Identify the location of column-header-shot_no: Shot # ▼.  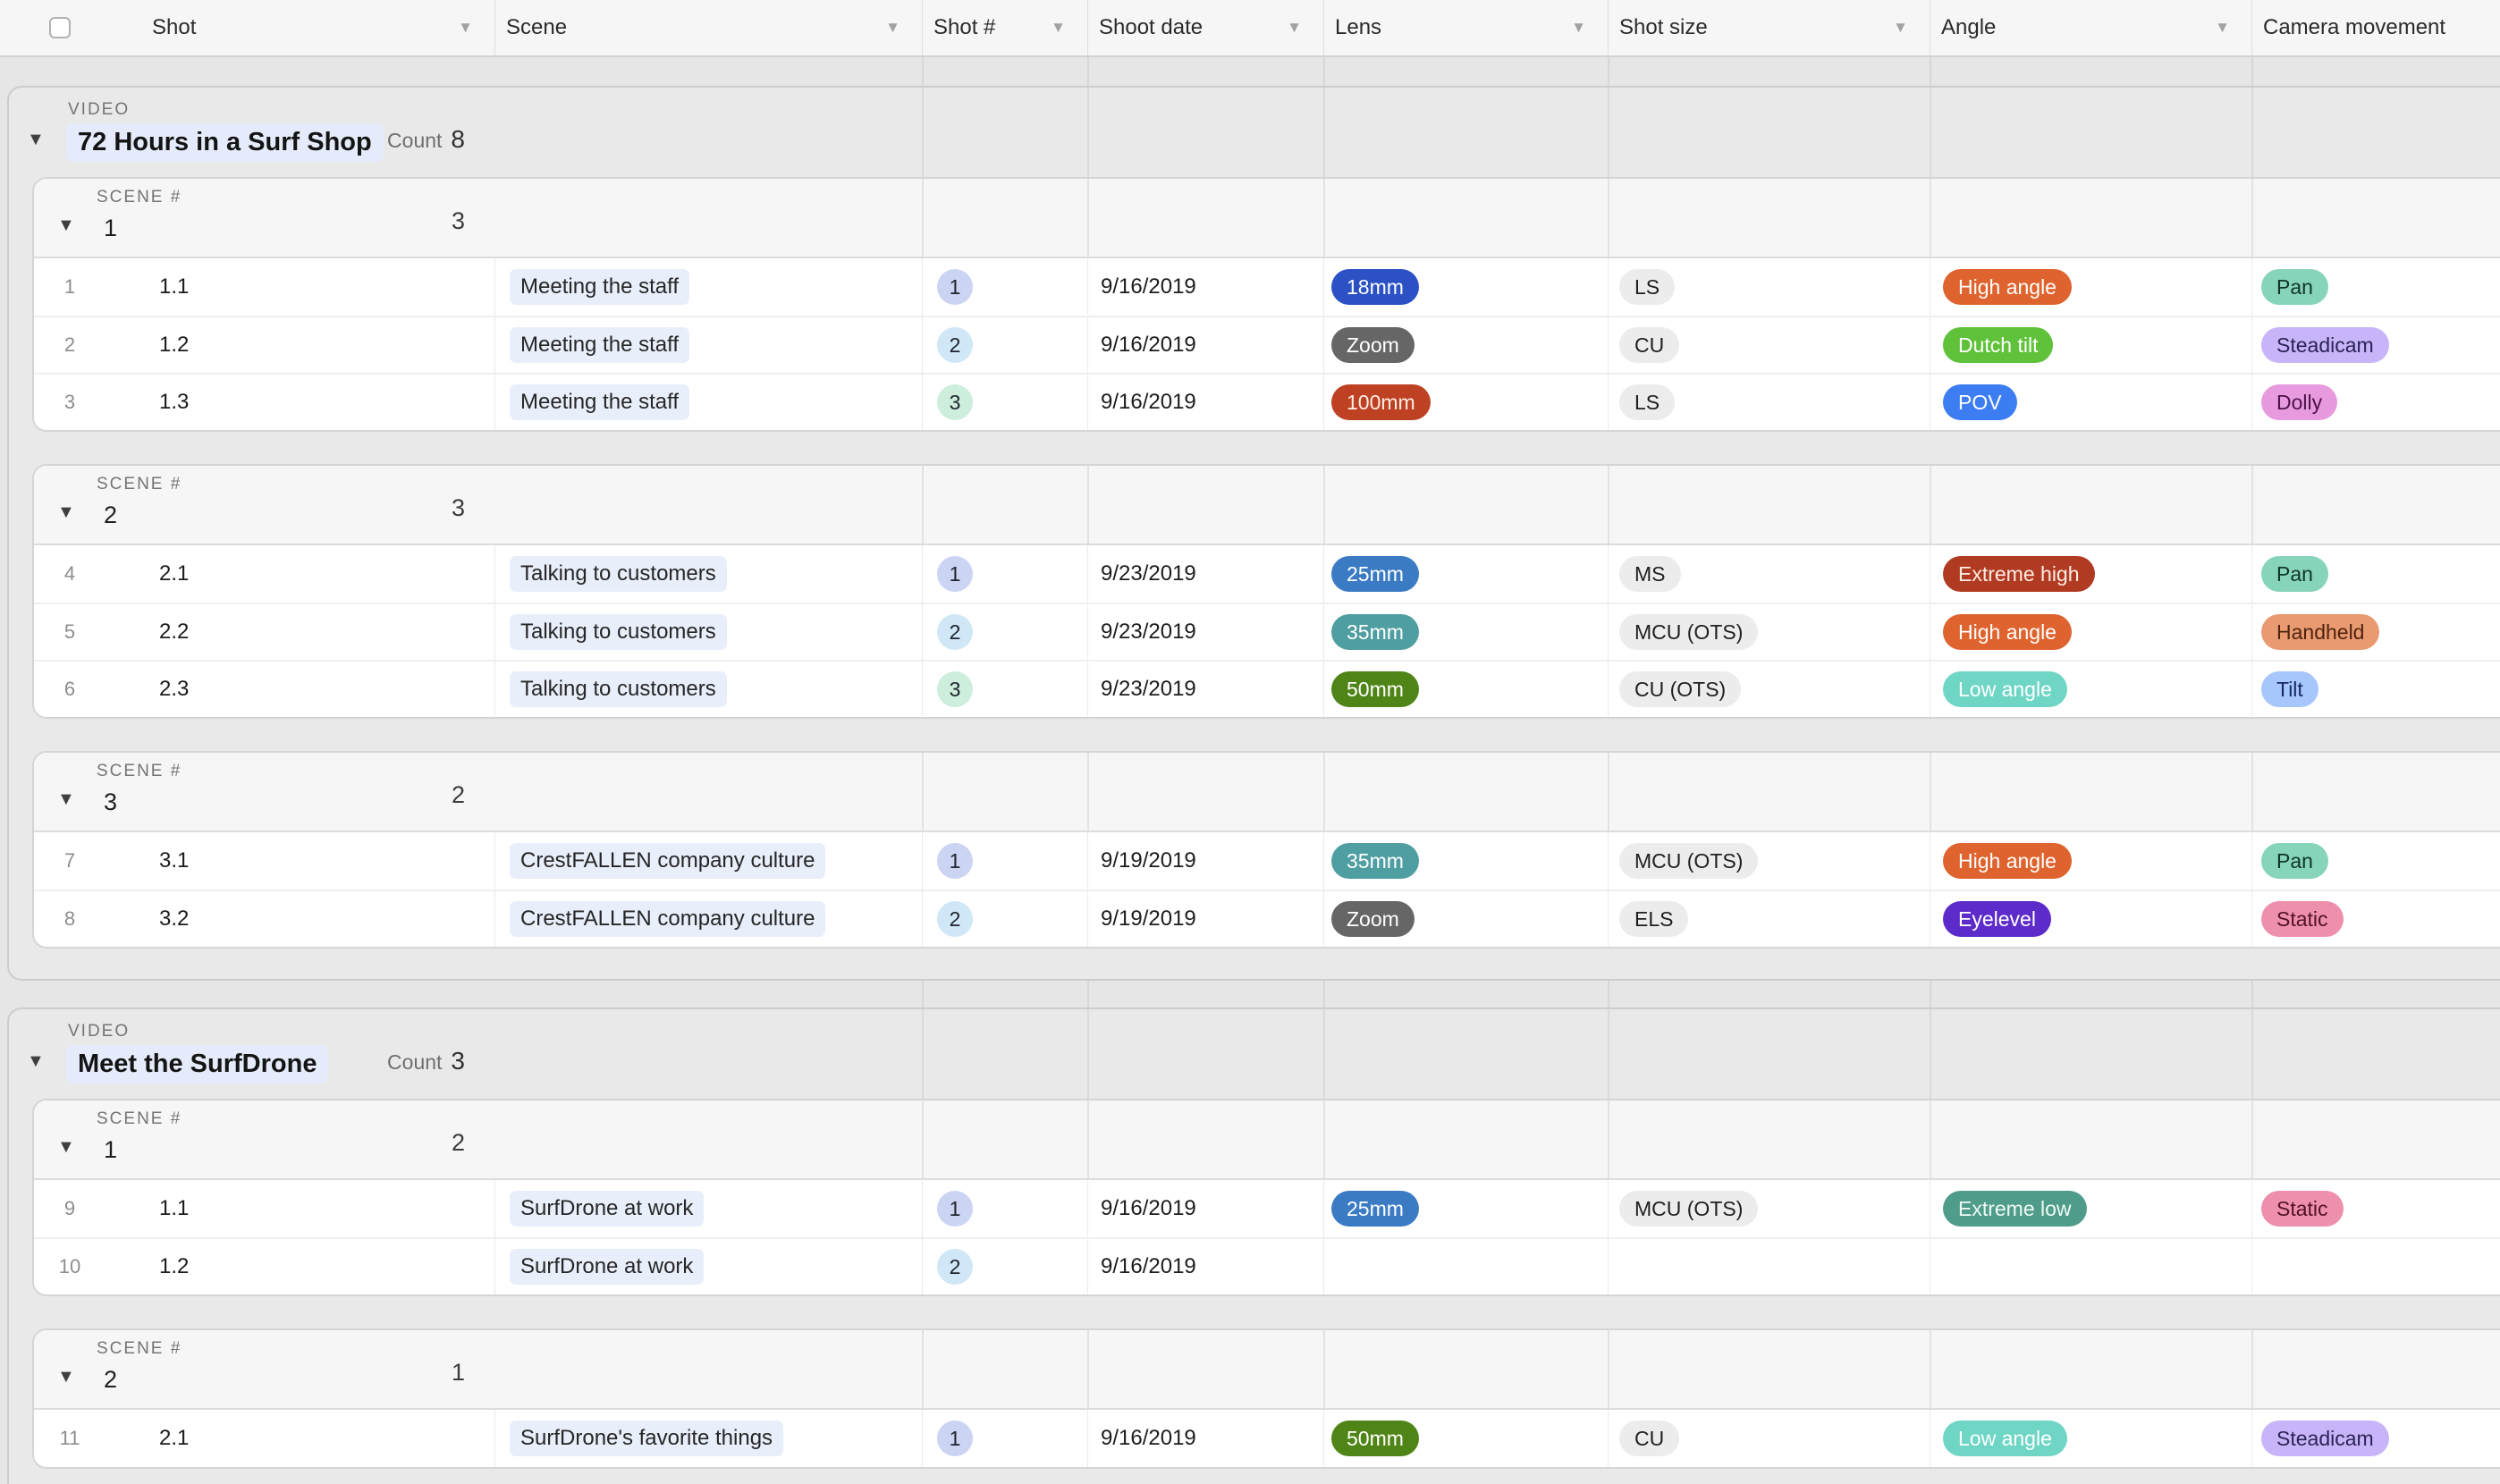
(1004, 27).